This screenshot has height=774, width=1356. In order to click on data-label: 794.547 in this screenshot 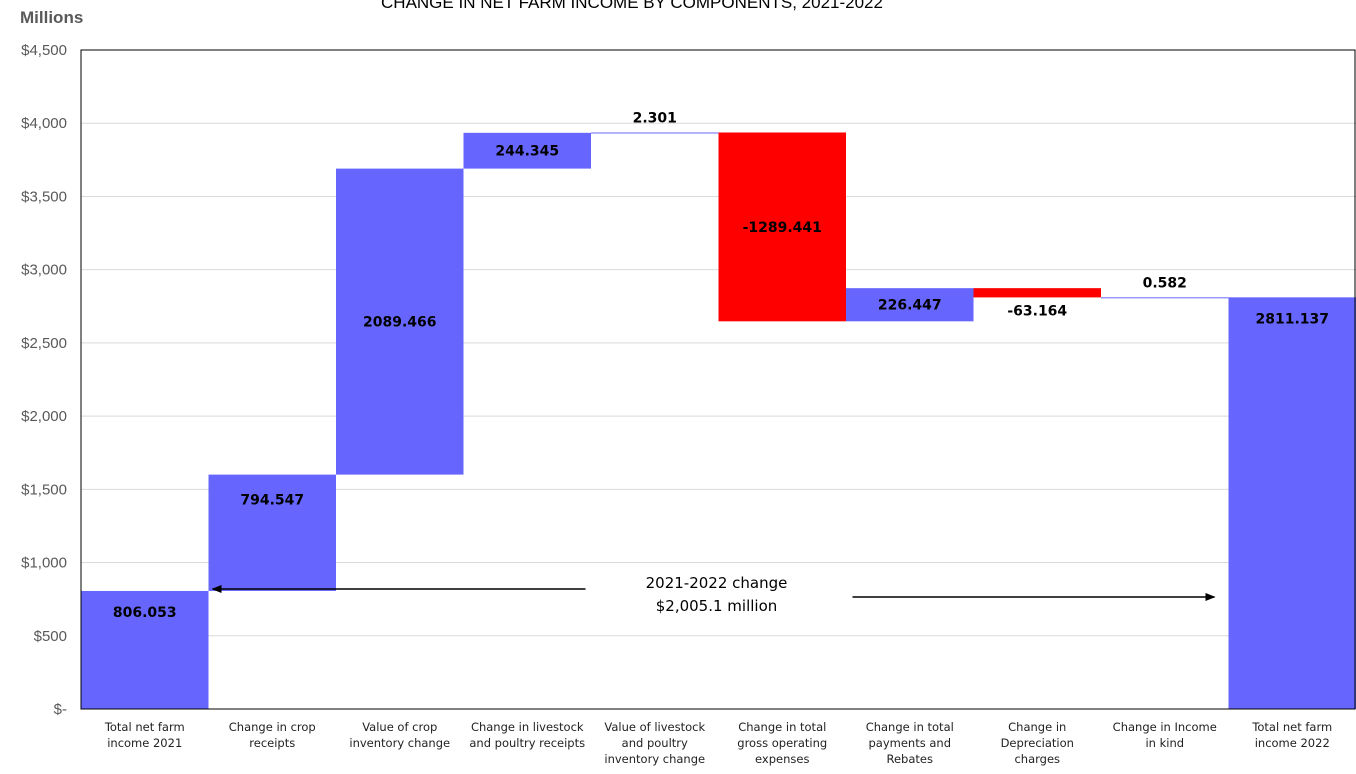, I will do `click(272, 501)`.